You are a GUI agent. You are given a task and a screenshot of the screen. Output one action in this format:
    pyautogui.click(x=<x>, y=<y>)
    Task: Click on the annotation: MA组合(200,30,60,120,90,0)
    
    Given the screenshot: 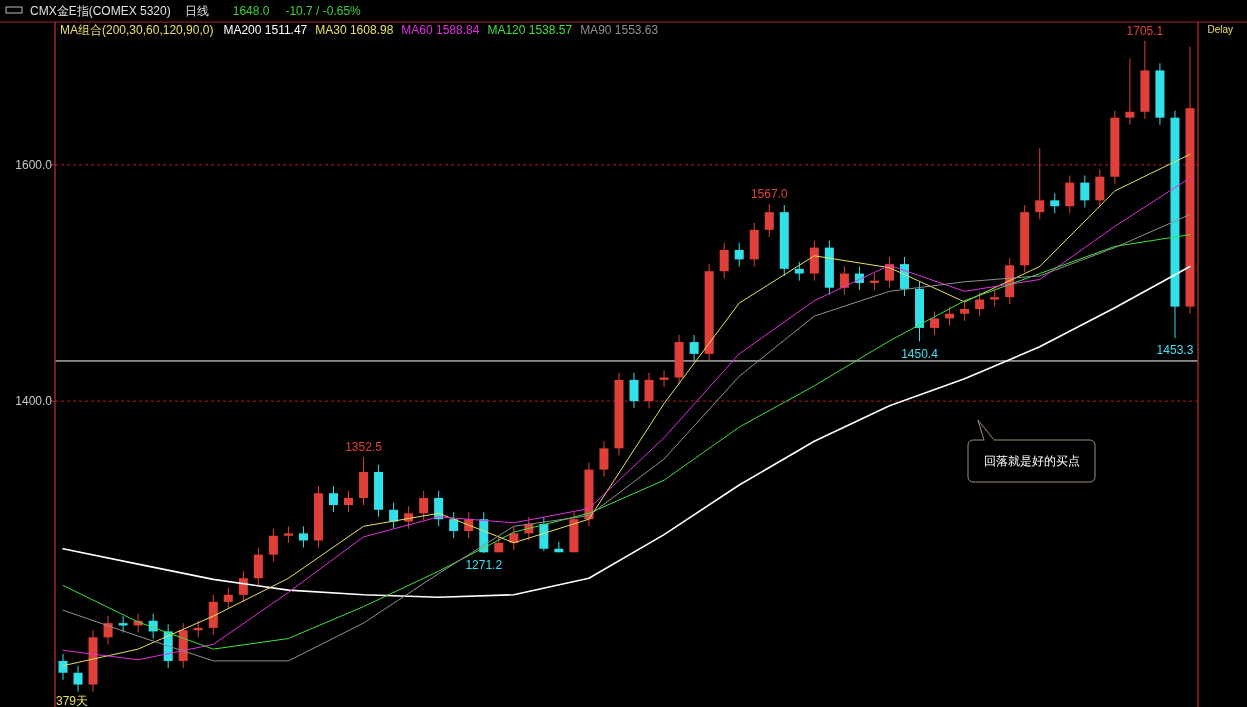 What is the action you would take?
    pyautogui.click(x=137, y=30)
    